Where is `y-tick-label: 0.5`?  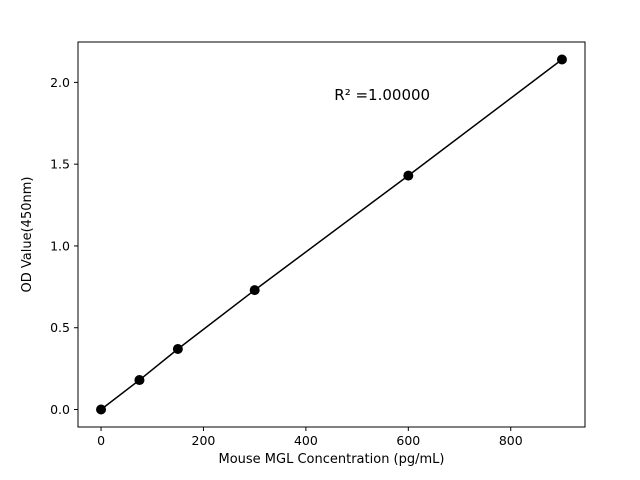 y-tick-label: 0.5 is located at coordinates (60, 327).